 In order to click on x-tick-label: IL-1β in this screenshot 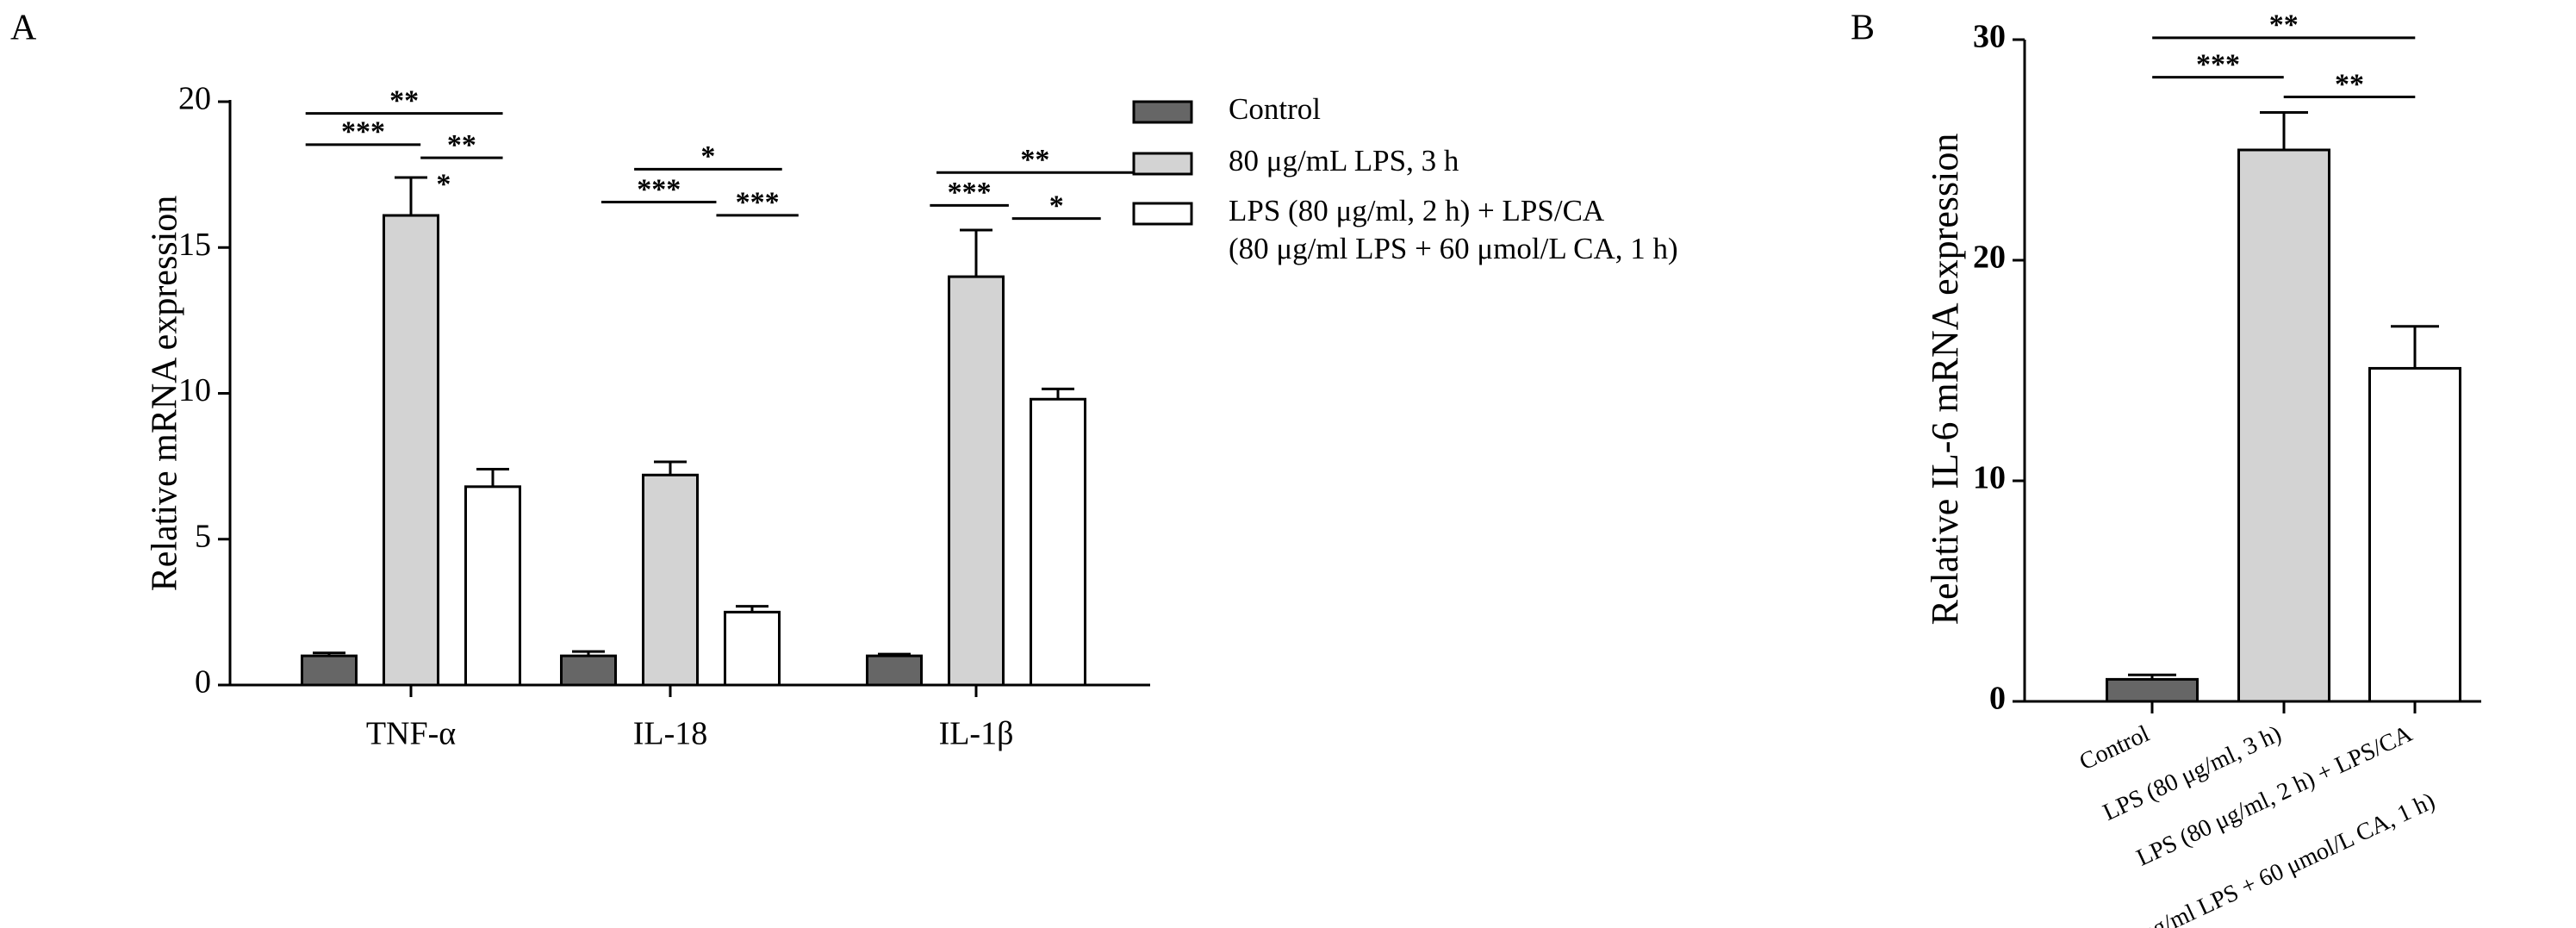, I will do `click(976, 734)`.